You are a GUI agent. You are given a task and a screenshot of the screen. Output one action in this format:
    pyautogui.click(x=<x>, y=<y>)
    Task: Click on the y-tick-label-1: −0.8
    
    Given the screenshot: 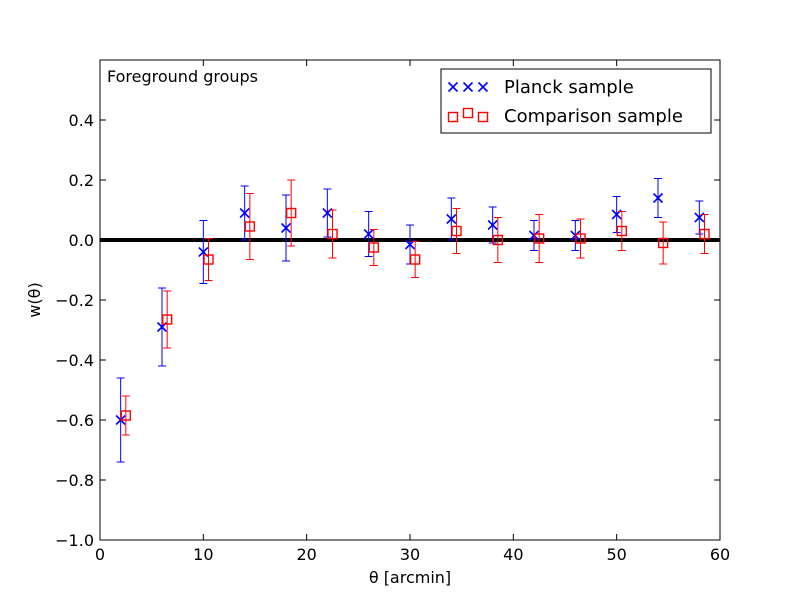 What is the action you would take?
    pyautogui.click(x=74, y=480)
    